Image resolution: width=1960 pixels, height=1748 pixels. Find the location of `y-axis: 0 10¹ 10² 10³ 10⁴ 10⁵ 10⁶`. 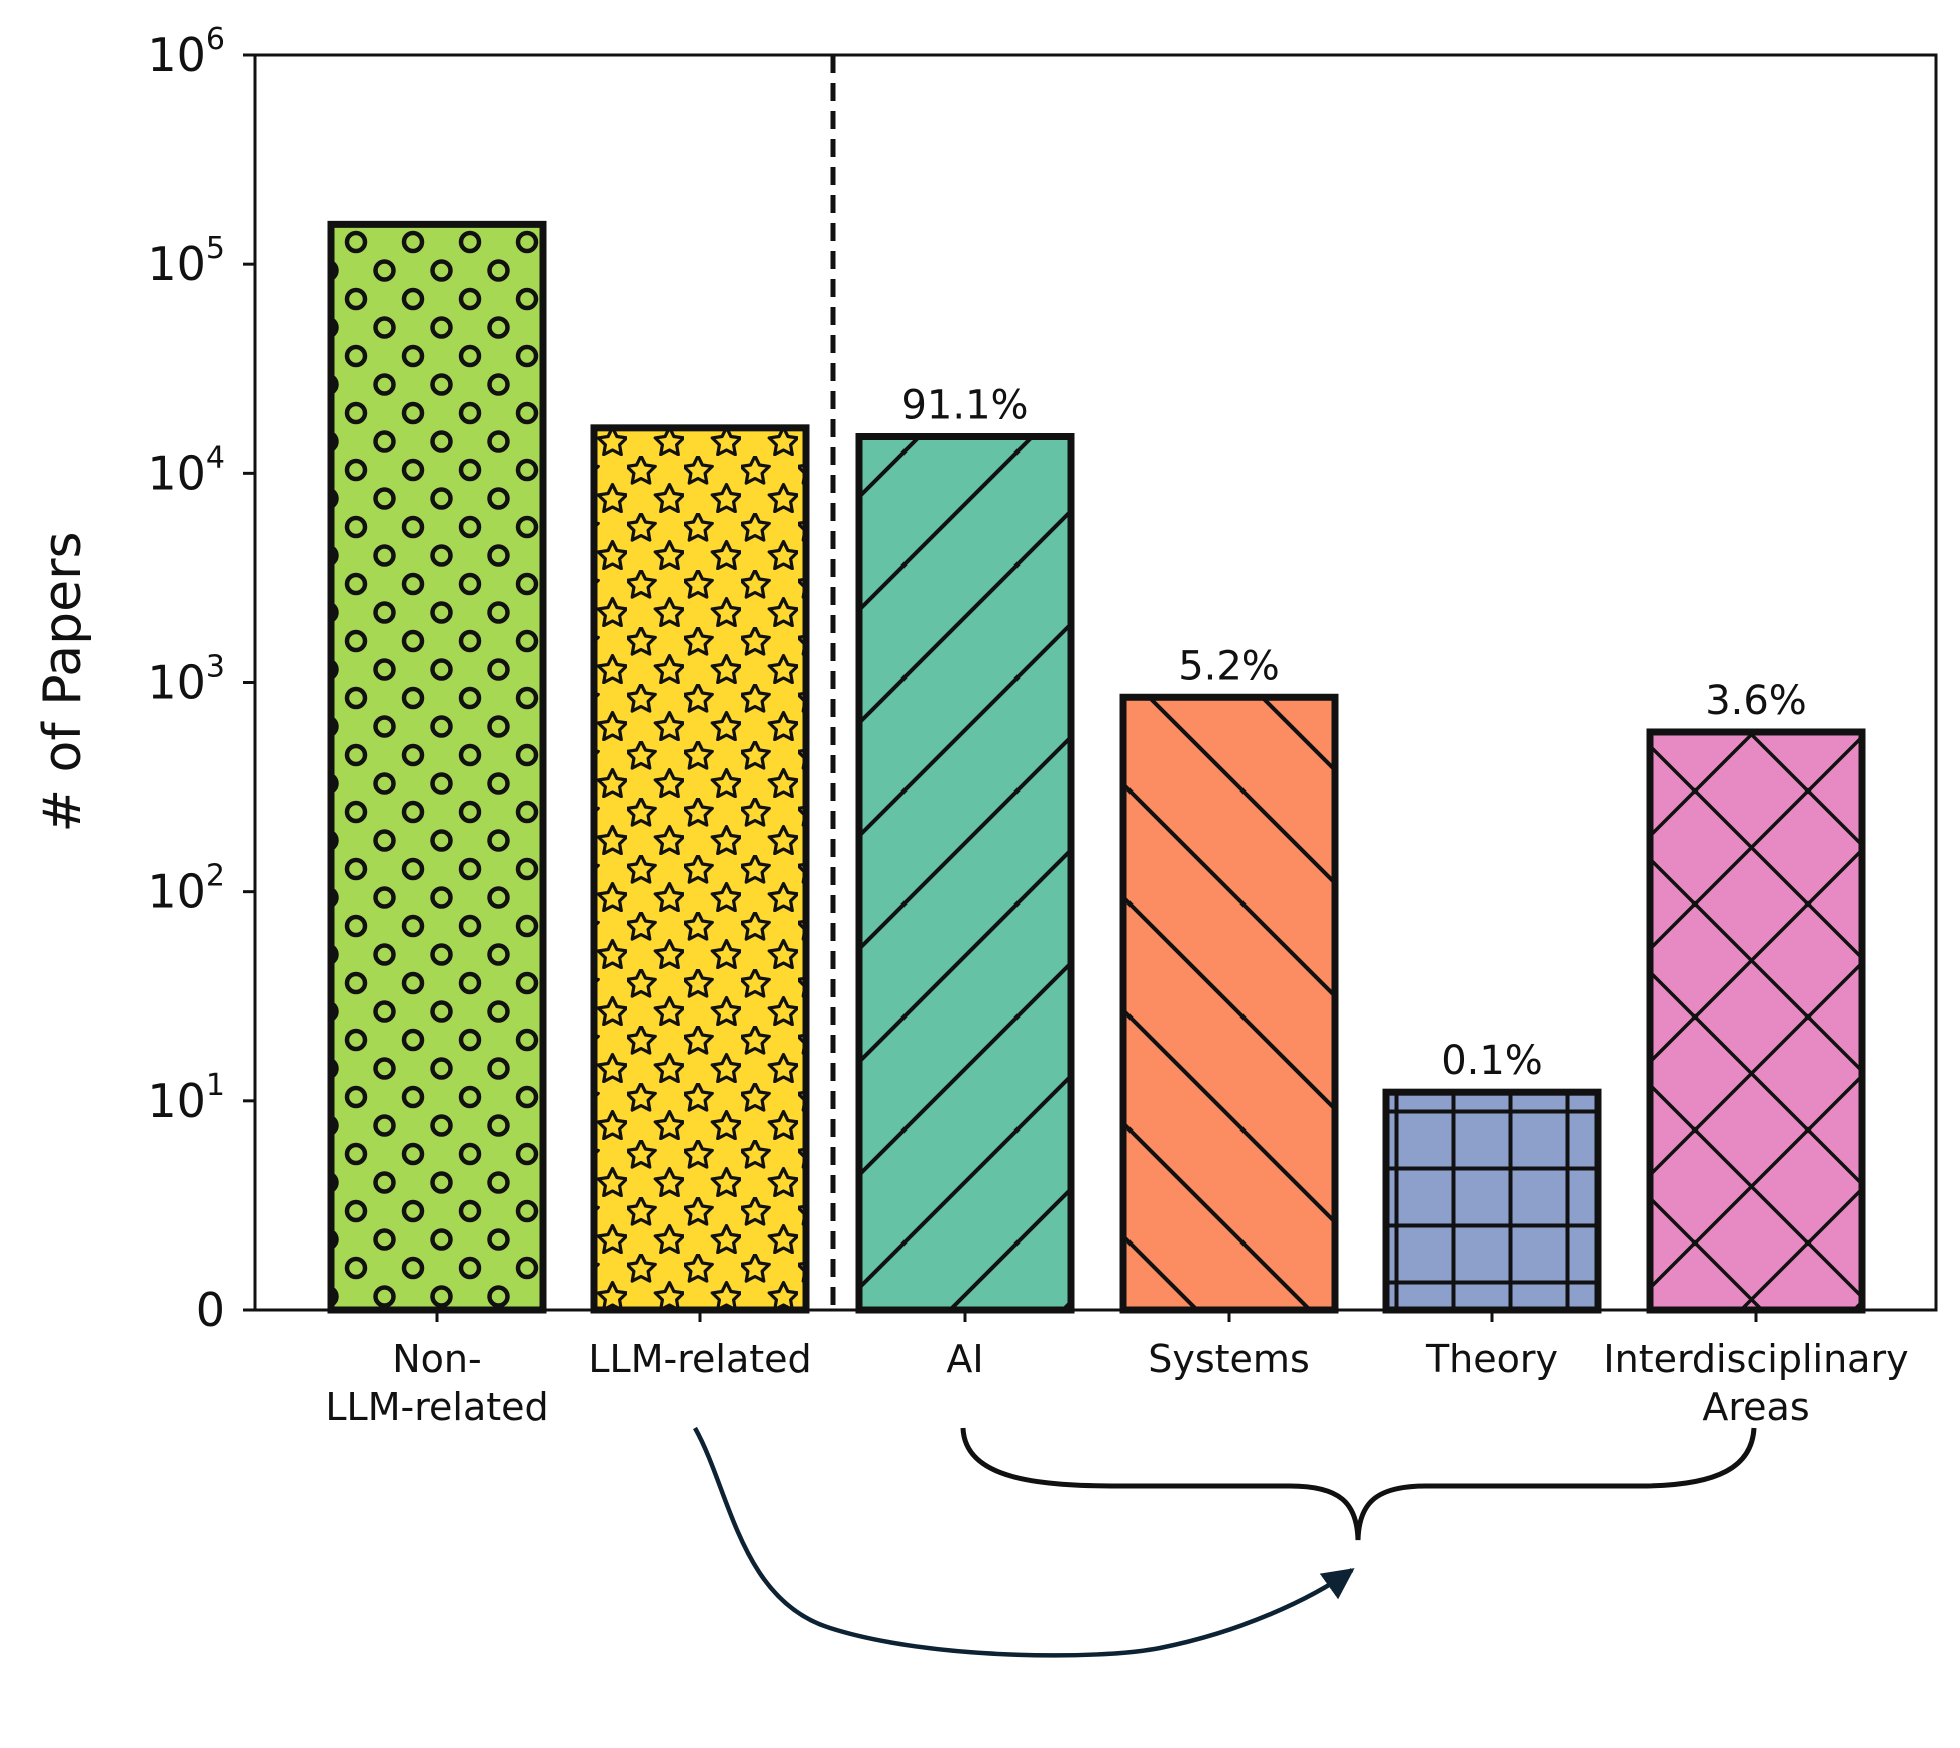

y-axis: 0 10¹ 10² 10³ 10⁴ 10⁵ 10⁶ is located at coordinates (201, 679).